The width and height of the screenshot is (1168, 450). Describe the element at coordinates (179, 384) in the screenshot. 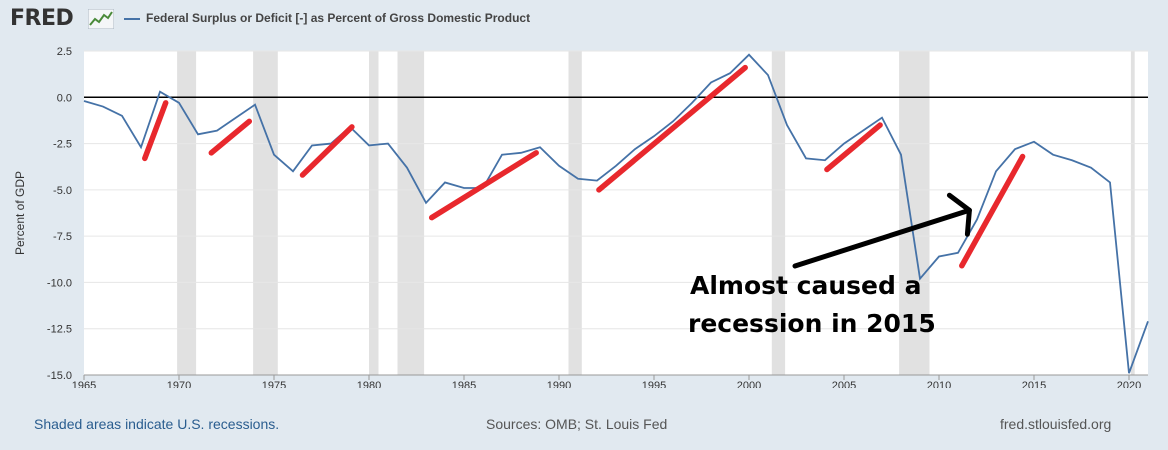

I see `x-tick-label: 1970` at that location.